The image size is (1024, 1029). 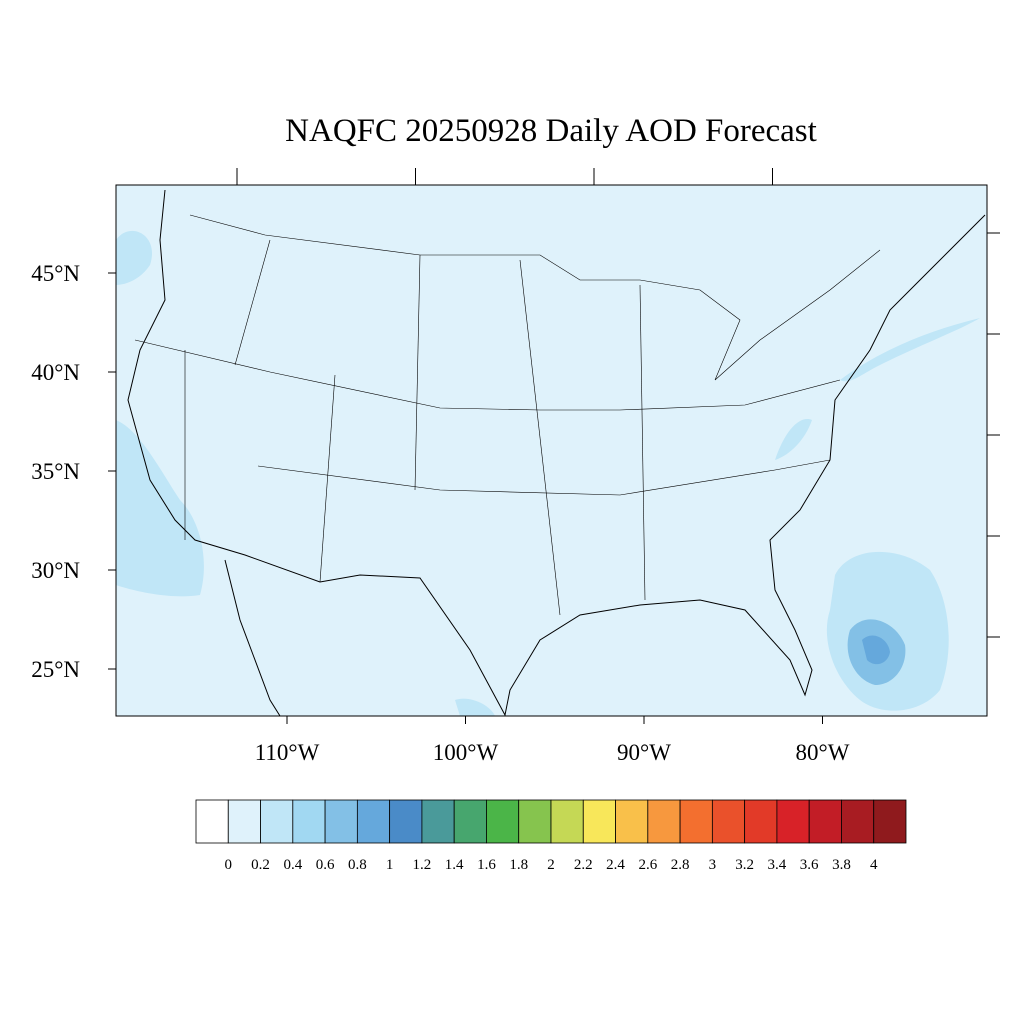 I want to click on colorbar-label: 1.2, so click(x=422, y=865).